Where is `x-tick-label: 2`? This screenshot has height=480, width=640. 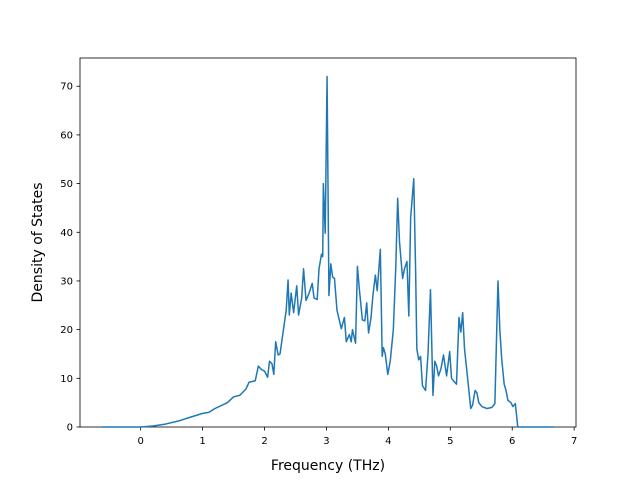 x-tick-label: 2 is located at coordinates (264, 441).